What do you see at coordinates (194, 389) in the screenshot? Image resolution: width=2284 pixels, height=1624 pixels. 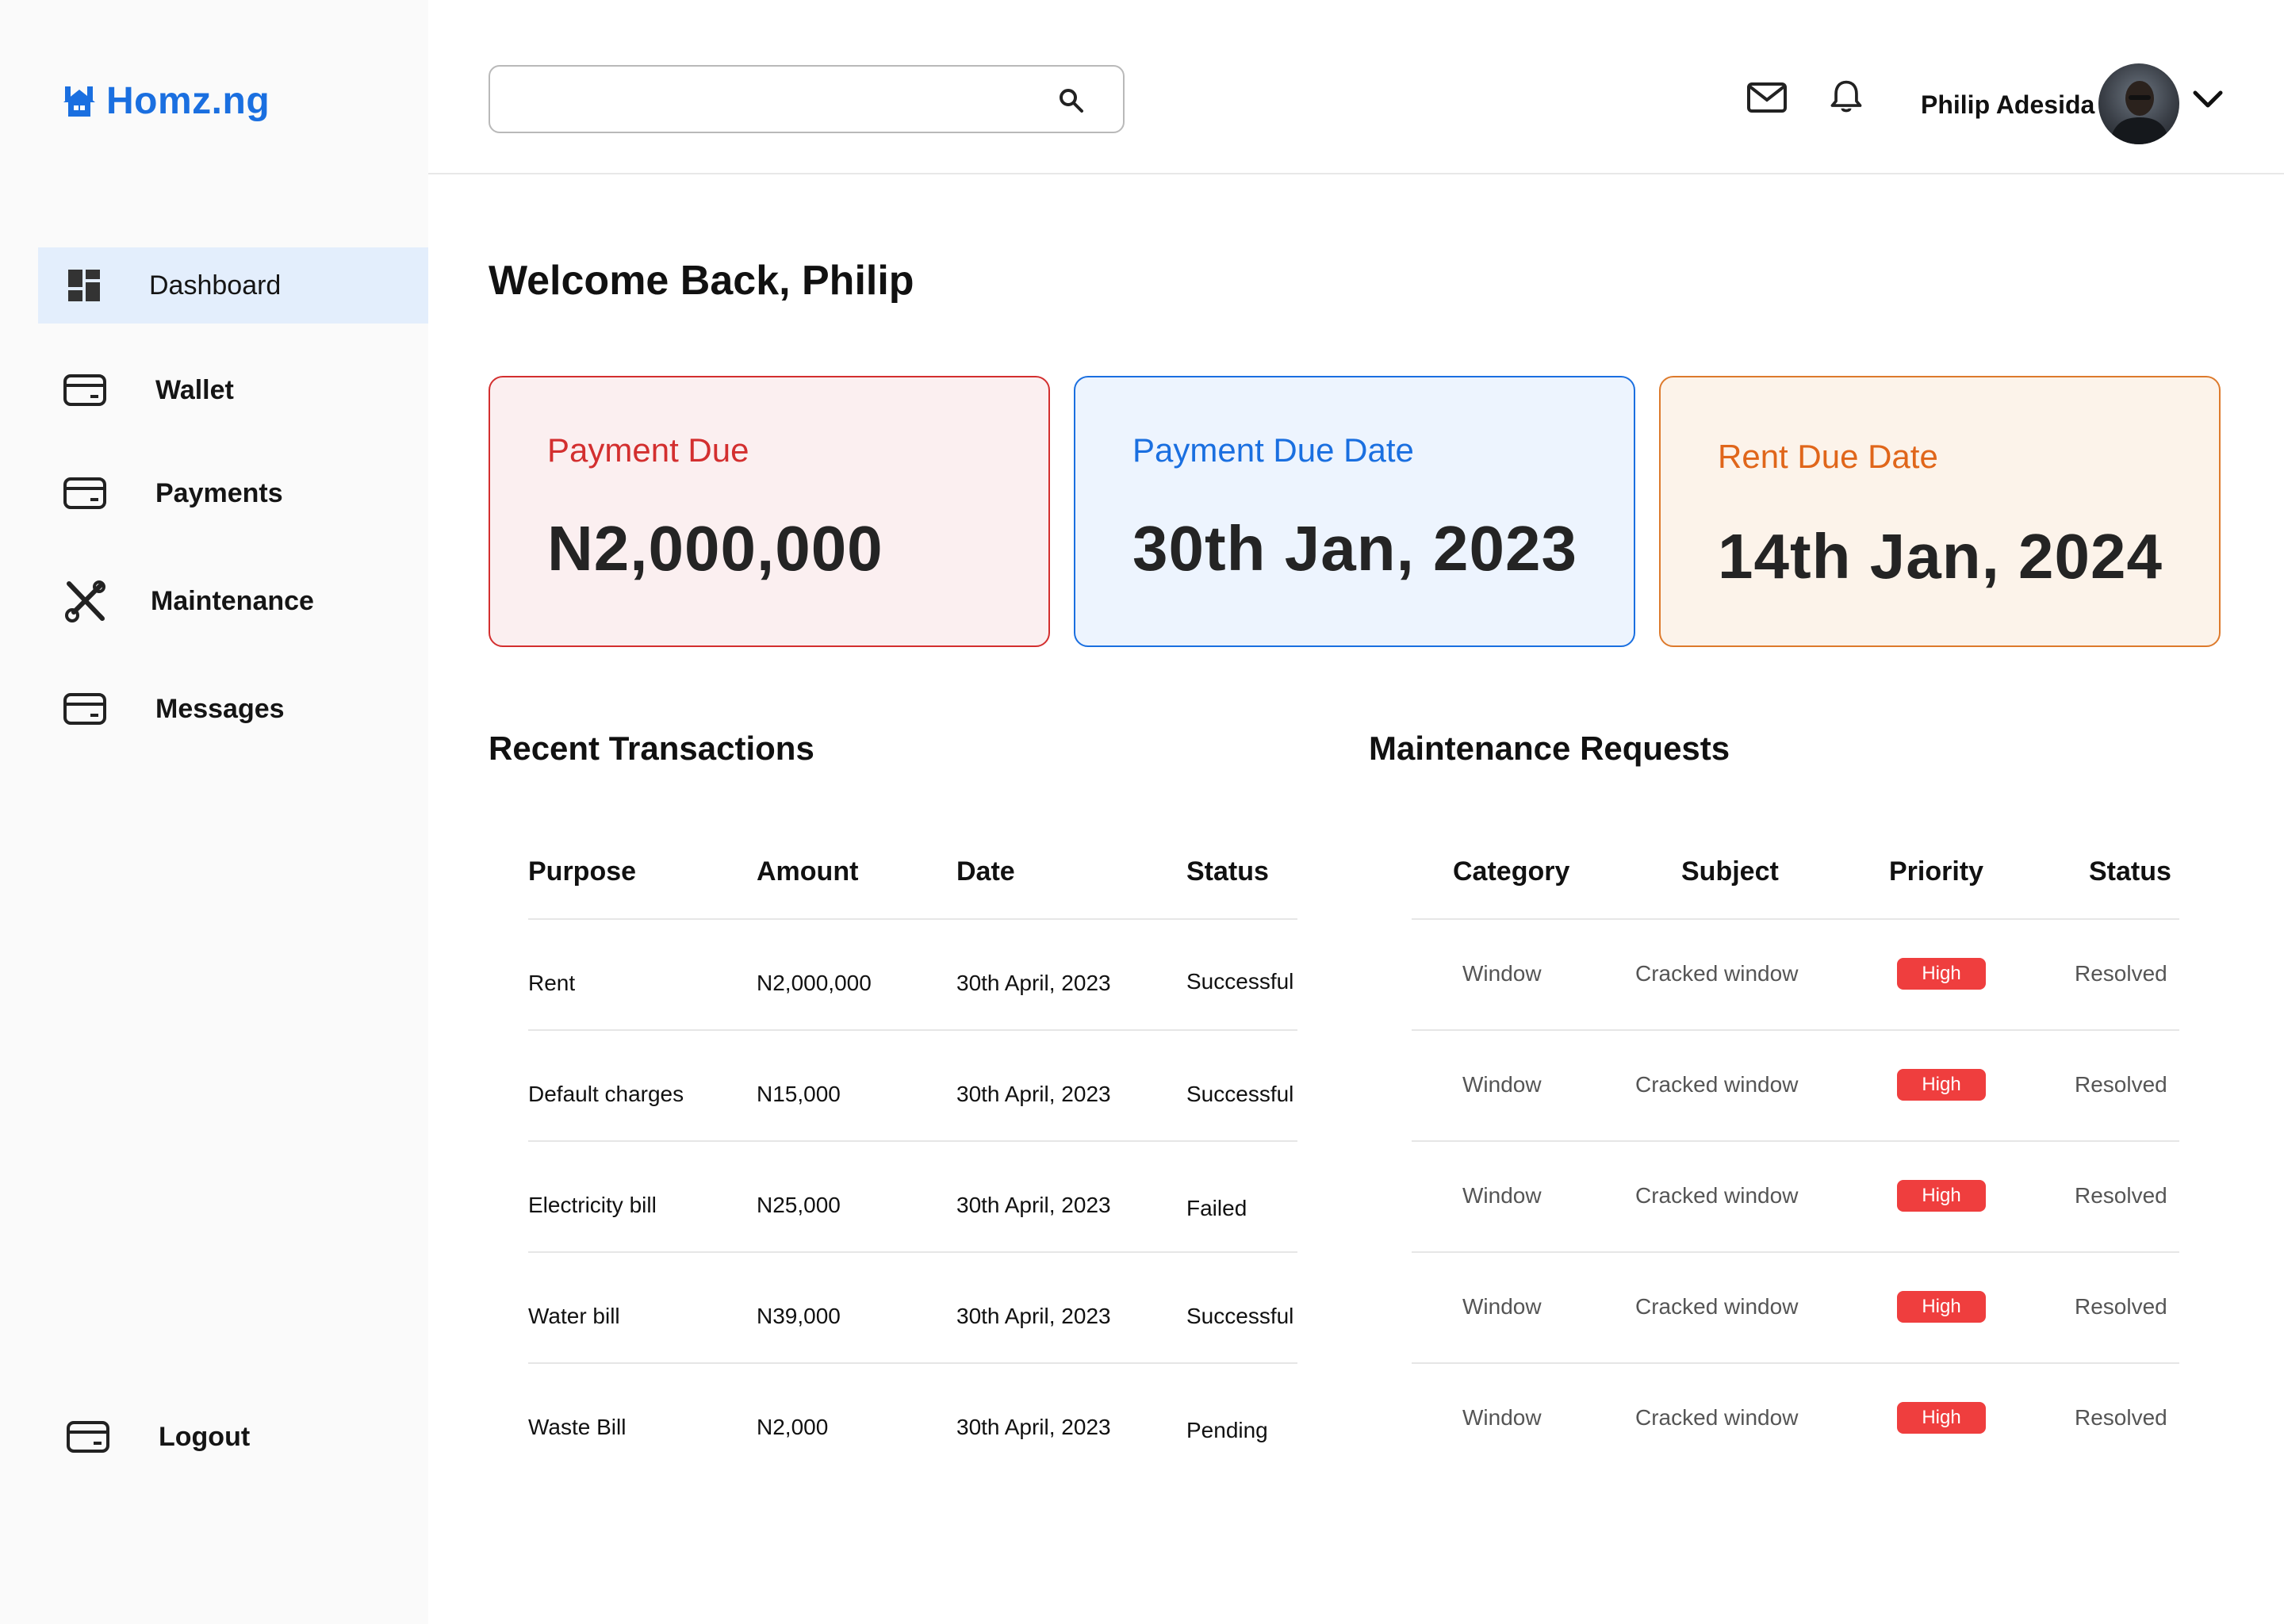 I see `sidebar-item-label: Wallet` at bounding box center [194, 389].